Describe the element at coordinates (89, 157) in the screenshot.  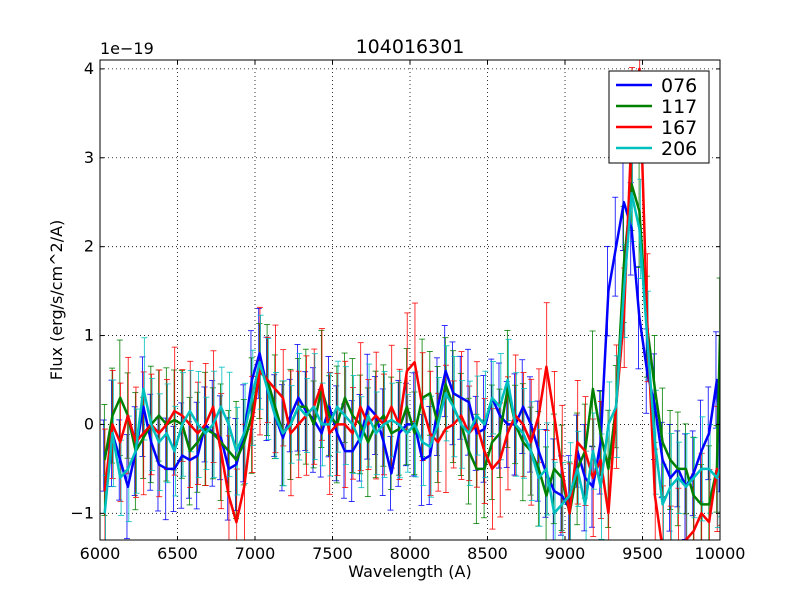
I see `y-tick-label: 3` at that location.